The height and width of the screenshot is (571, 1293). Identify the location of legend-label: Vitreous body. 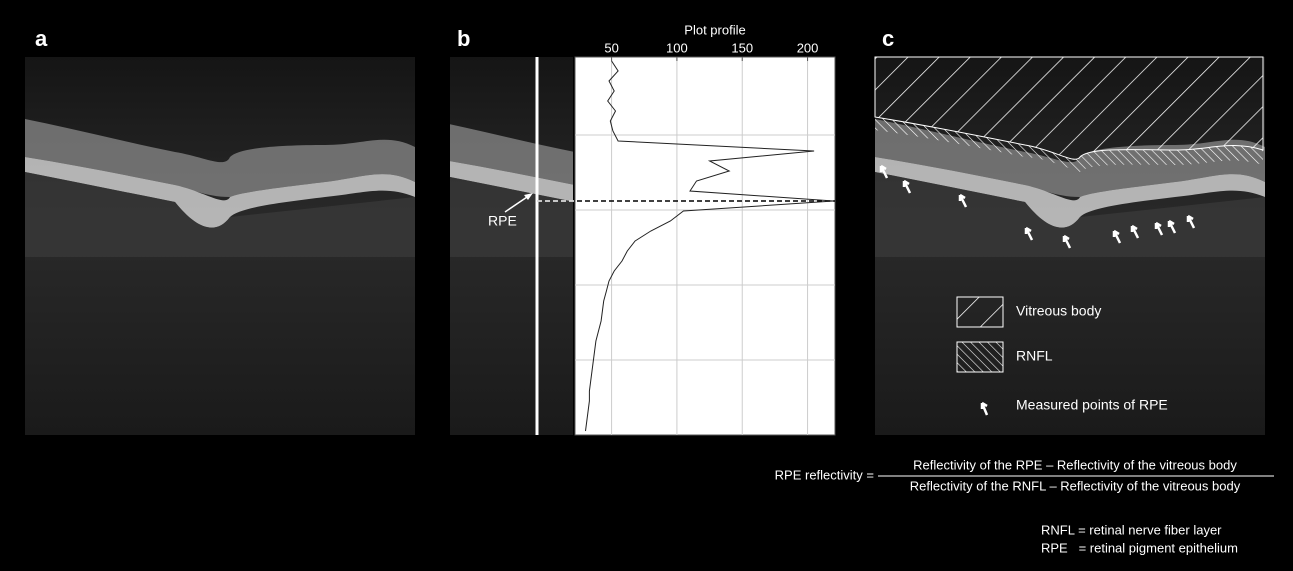
(1058, 311).